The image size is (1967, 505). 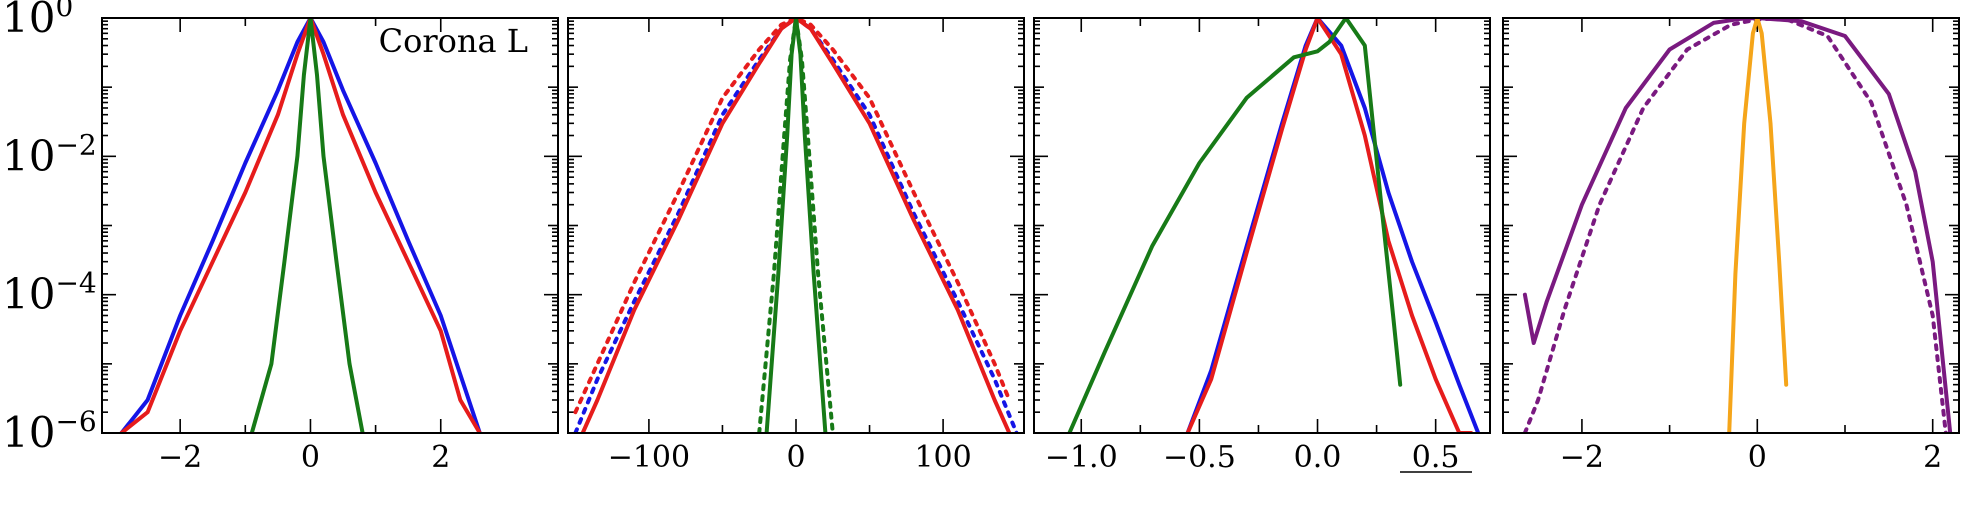 I want to click on x-tick-label: 0.0, so click(x=1318, y=457).